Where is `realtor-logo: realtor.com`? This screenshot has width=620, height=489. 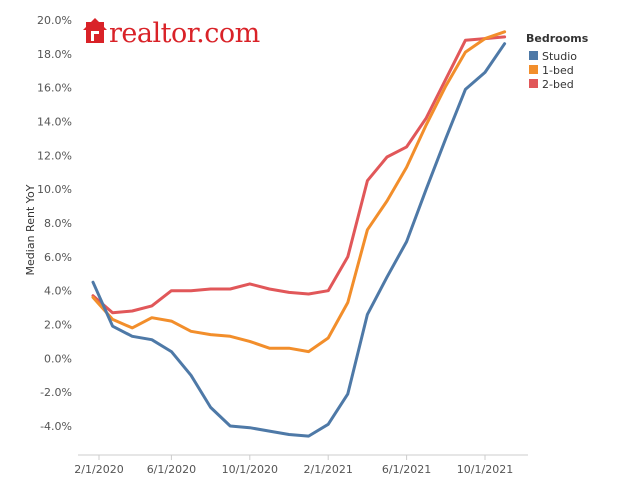
realtor-logo: realtor.com is located at coordinates (171, 33).